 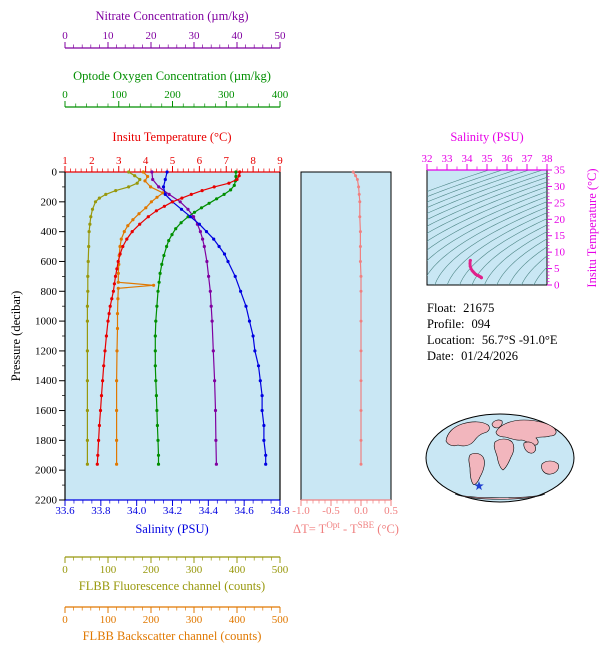 What do you see at coordinates (46, 381) in the screenshot?
I see `pressure-tick-label: 1400` at bounding box center [46, 381].